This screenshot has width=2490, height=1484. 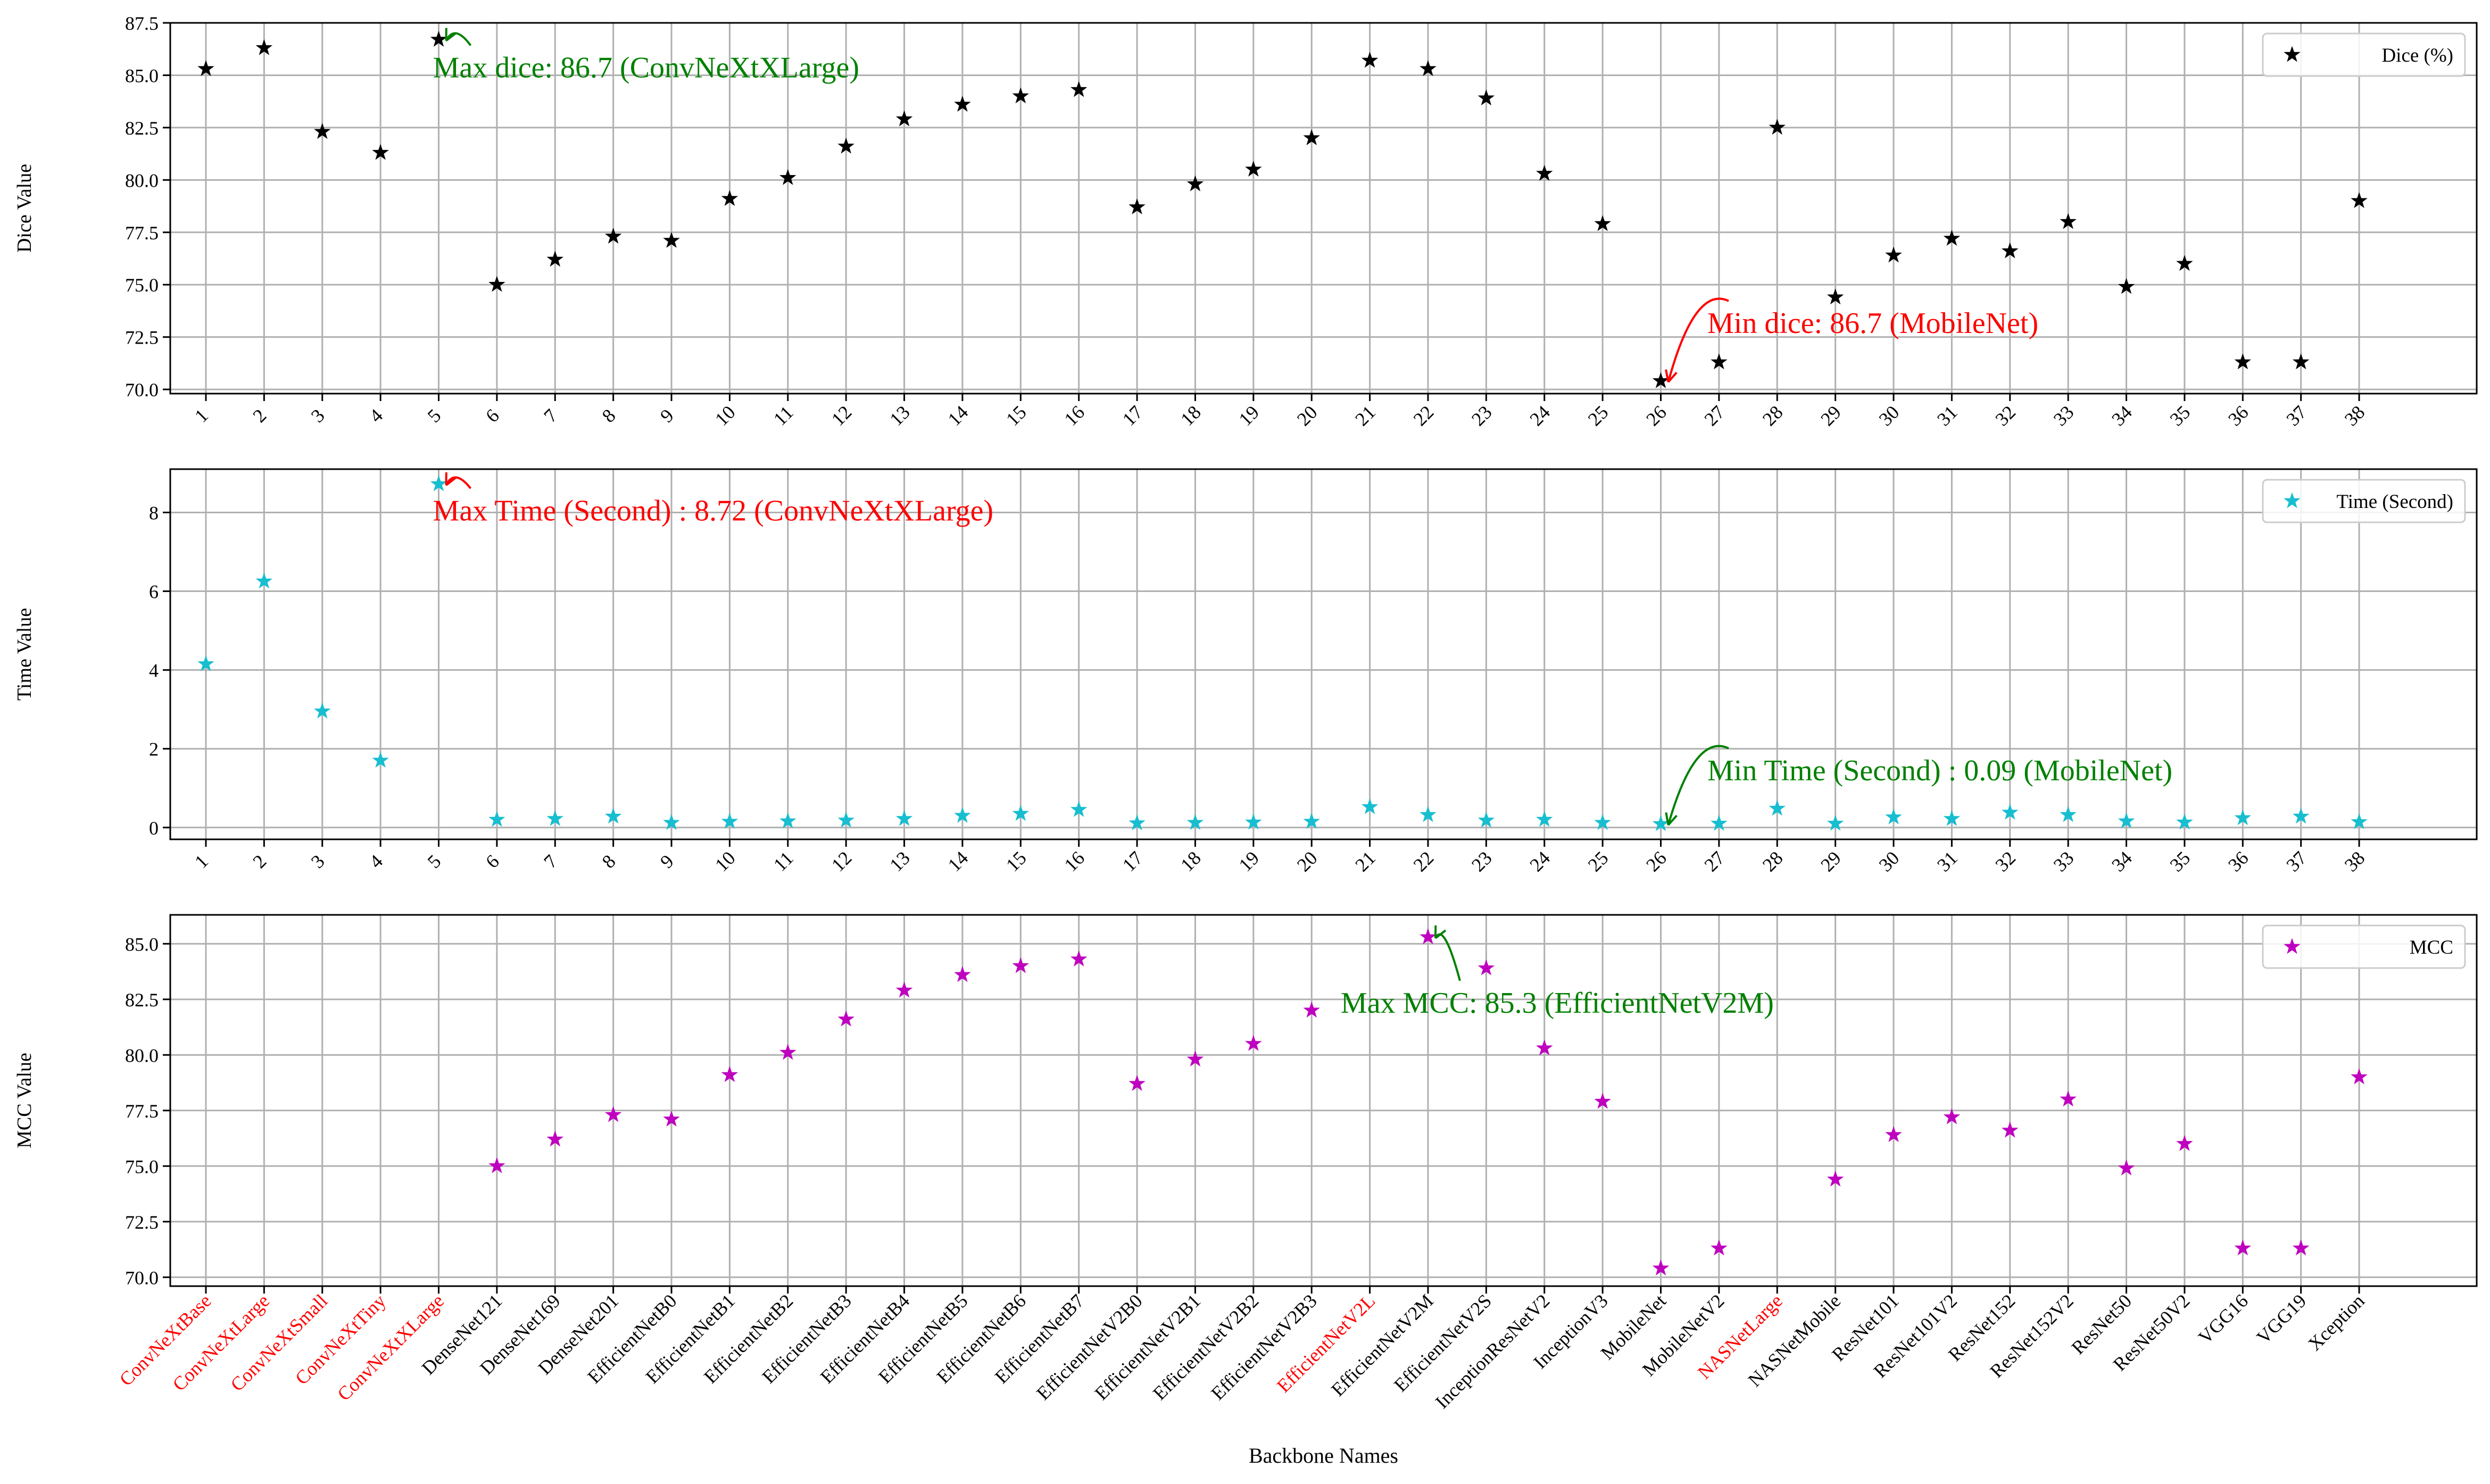 What do you see at coordinates (24, 1100) in the screenshot?
I see `y-axis-label: MCC Value` at bounding box center [24, 1100].